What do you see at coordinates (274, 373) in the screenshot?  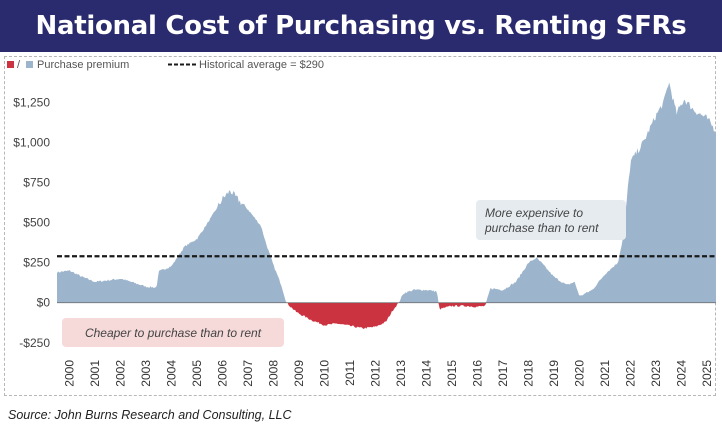 I see `x-tick-label: 2008` at bounding box center [274, 373].